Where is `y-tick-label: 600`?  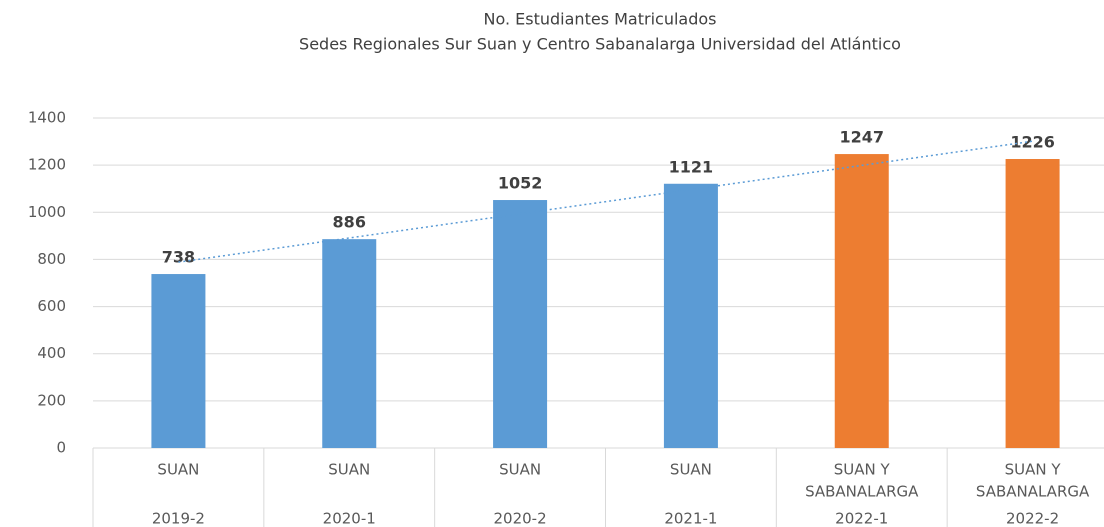 y-tick-label: 600 is located at coordinates (51, 306).